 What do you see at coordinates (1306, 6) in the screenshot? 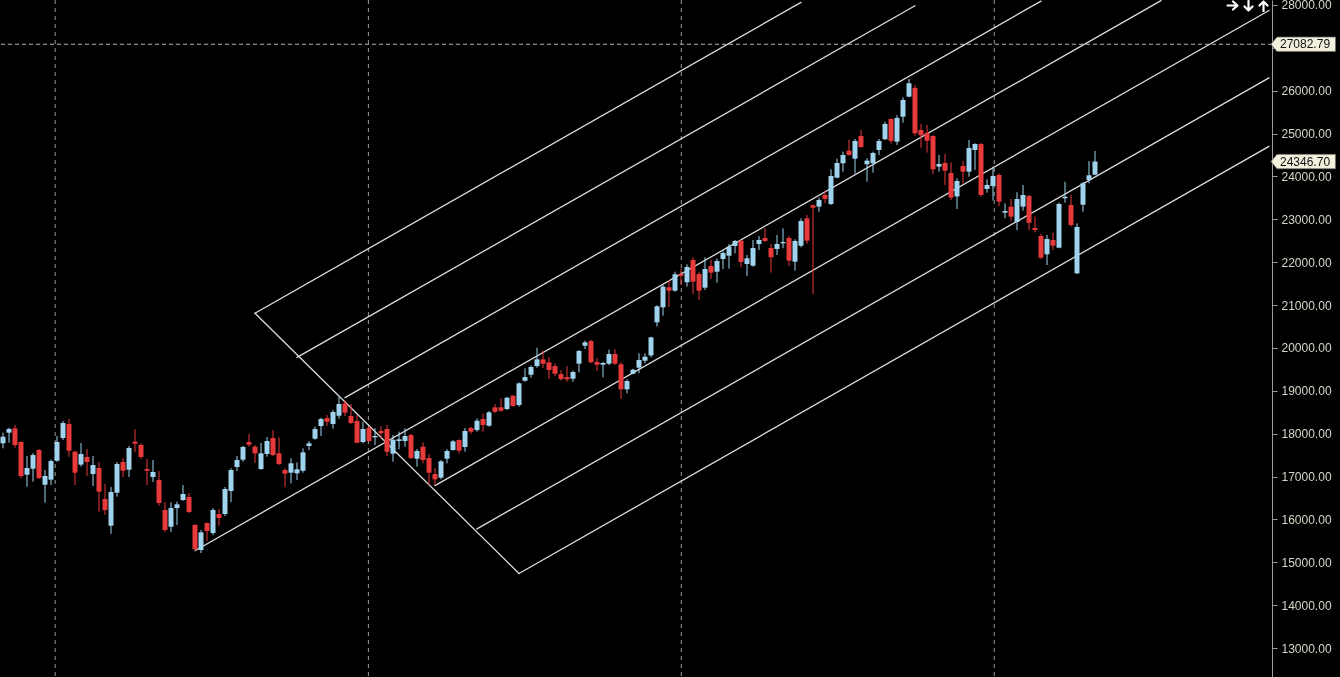
I see `y-tick-label: 28000.00` at bounding box center [1306, 6].